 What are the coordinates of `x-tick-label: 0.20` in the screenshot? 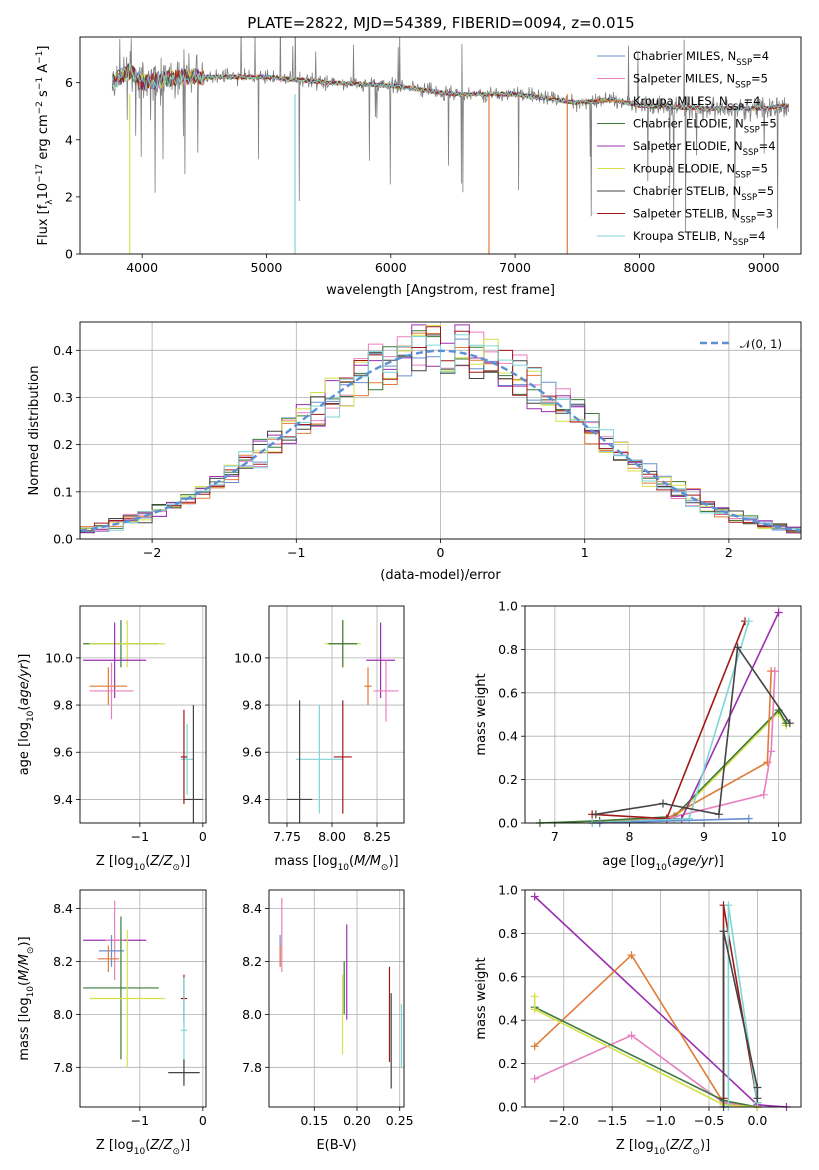 It's located at (357, 1120).